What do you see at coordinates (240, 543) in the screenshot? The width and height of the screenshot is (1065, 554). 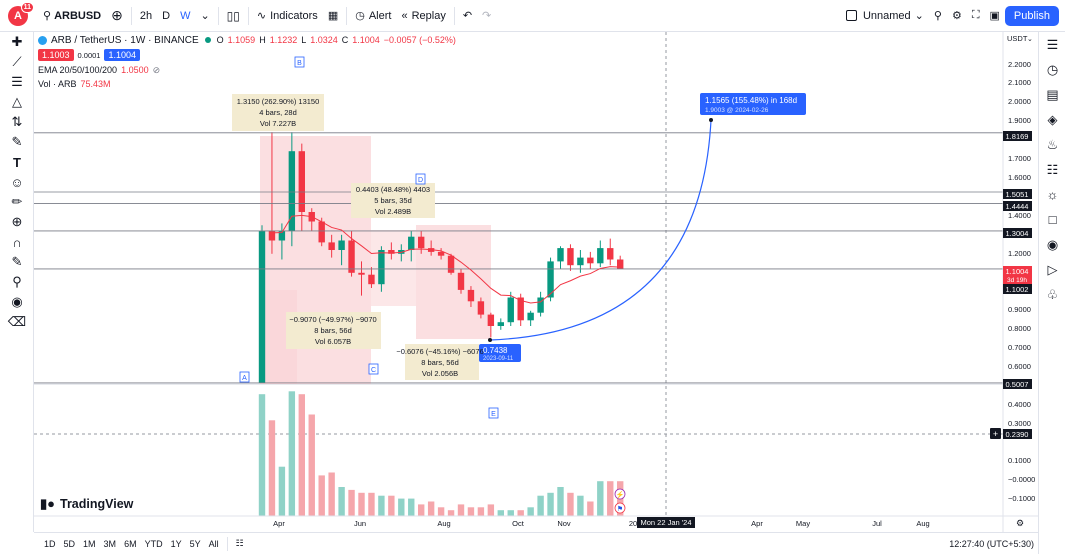 I see `goto-date-button: ☷` at bounding box center [240, 543].